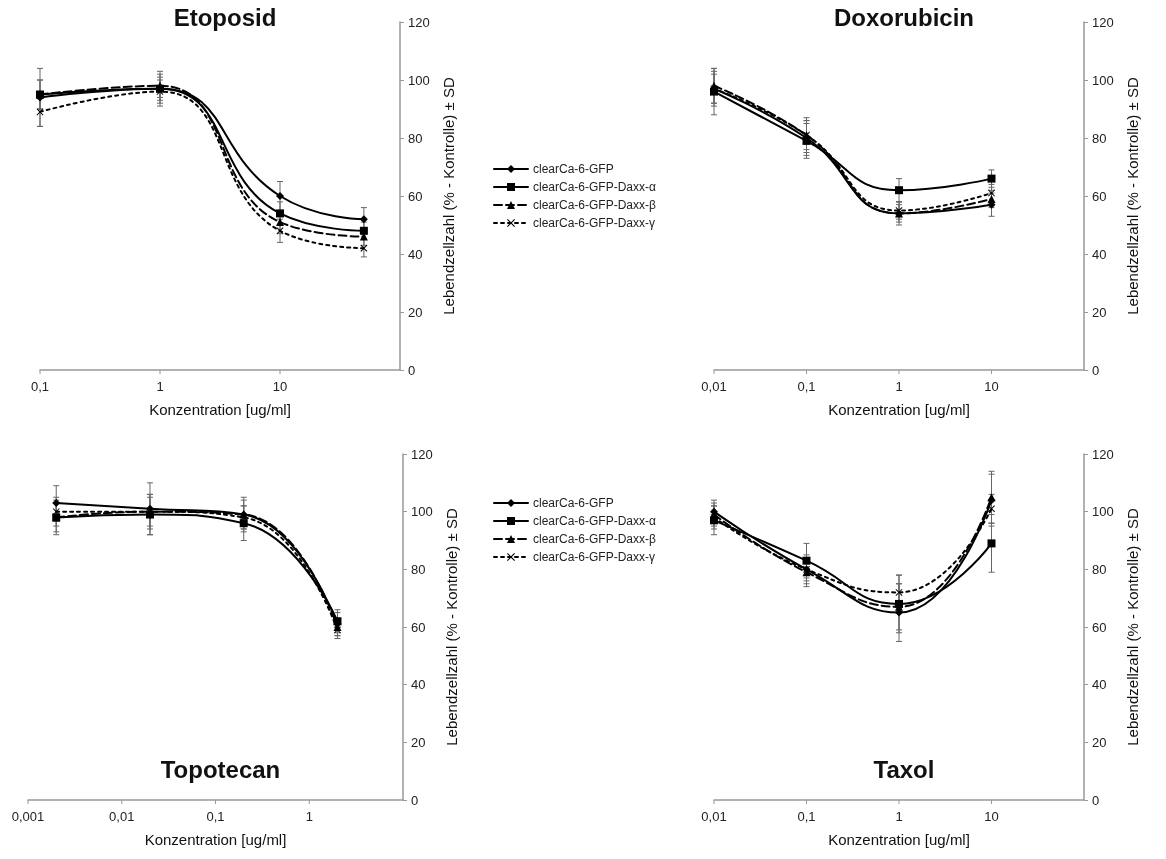  I want to click on chart-title: Etoposid, so click(225, 17).